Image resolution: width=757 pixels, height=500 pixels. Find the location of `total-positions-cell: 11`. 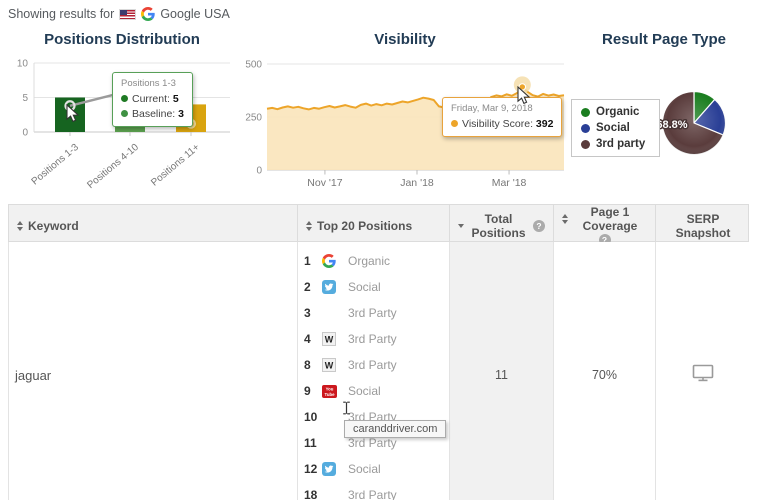

total-positions-cell: 11 is located at coordinates (502, 371).